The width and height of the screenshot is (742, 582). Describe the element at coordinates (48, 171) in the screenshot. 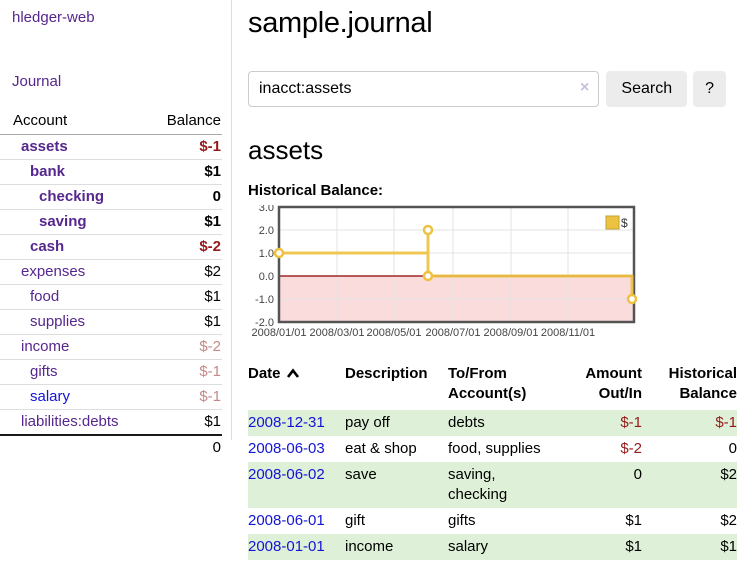

I see `account-link: bank` at that location.